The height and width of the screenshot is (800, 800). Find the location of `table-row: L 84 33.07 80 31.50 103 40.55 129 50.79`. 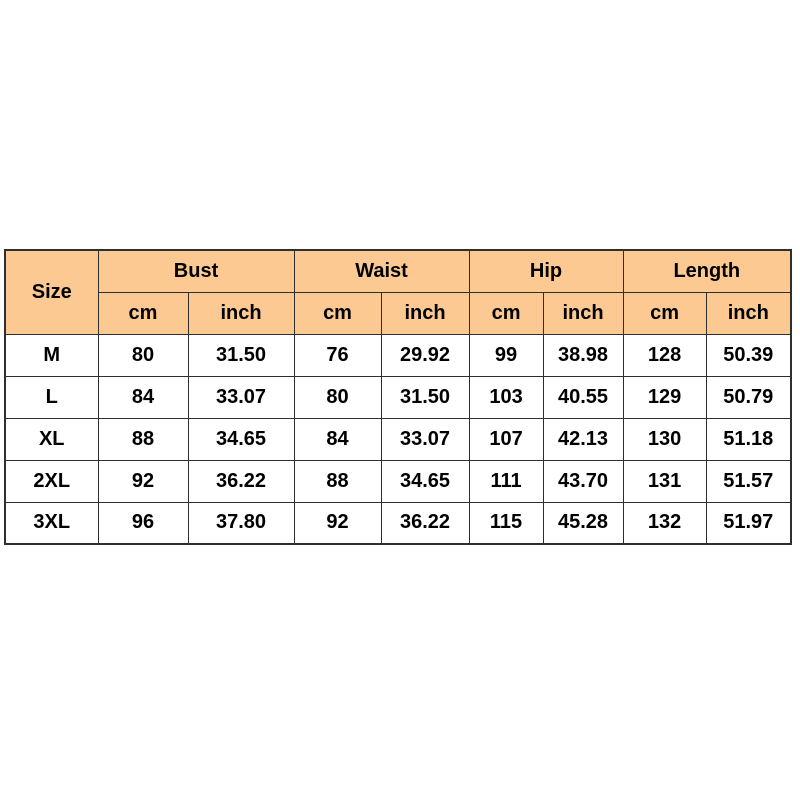

table-row: L 84 33.07 80 31.50 103 40.55 129 50.79 is located at coordinates (398, 397).